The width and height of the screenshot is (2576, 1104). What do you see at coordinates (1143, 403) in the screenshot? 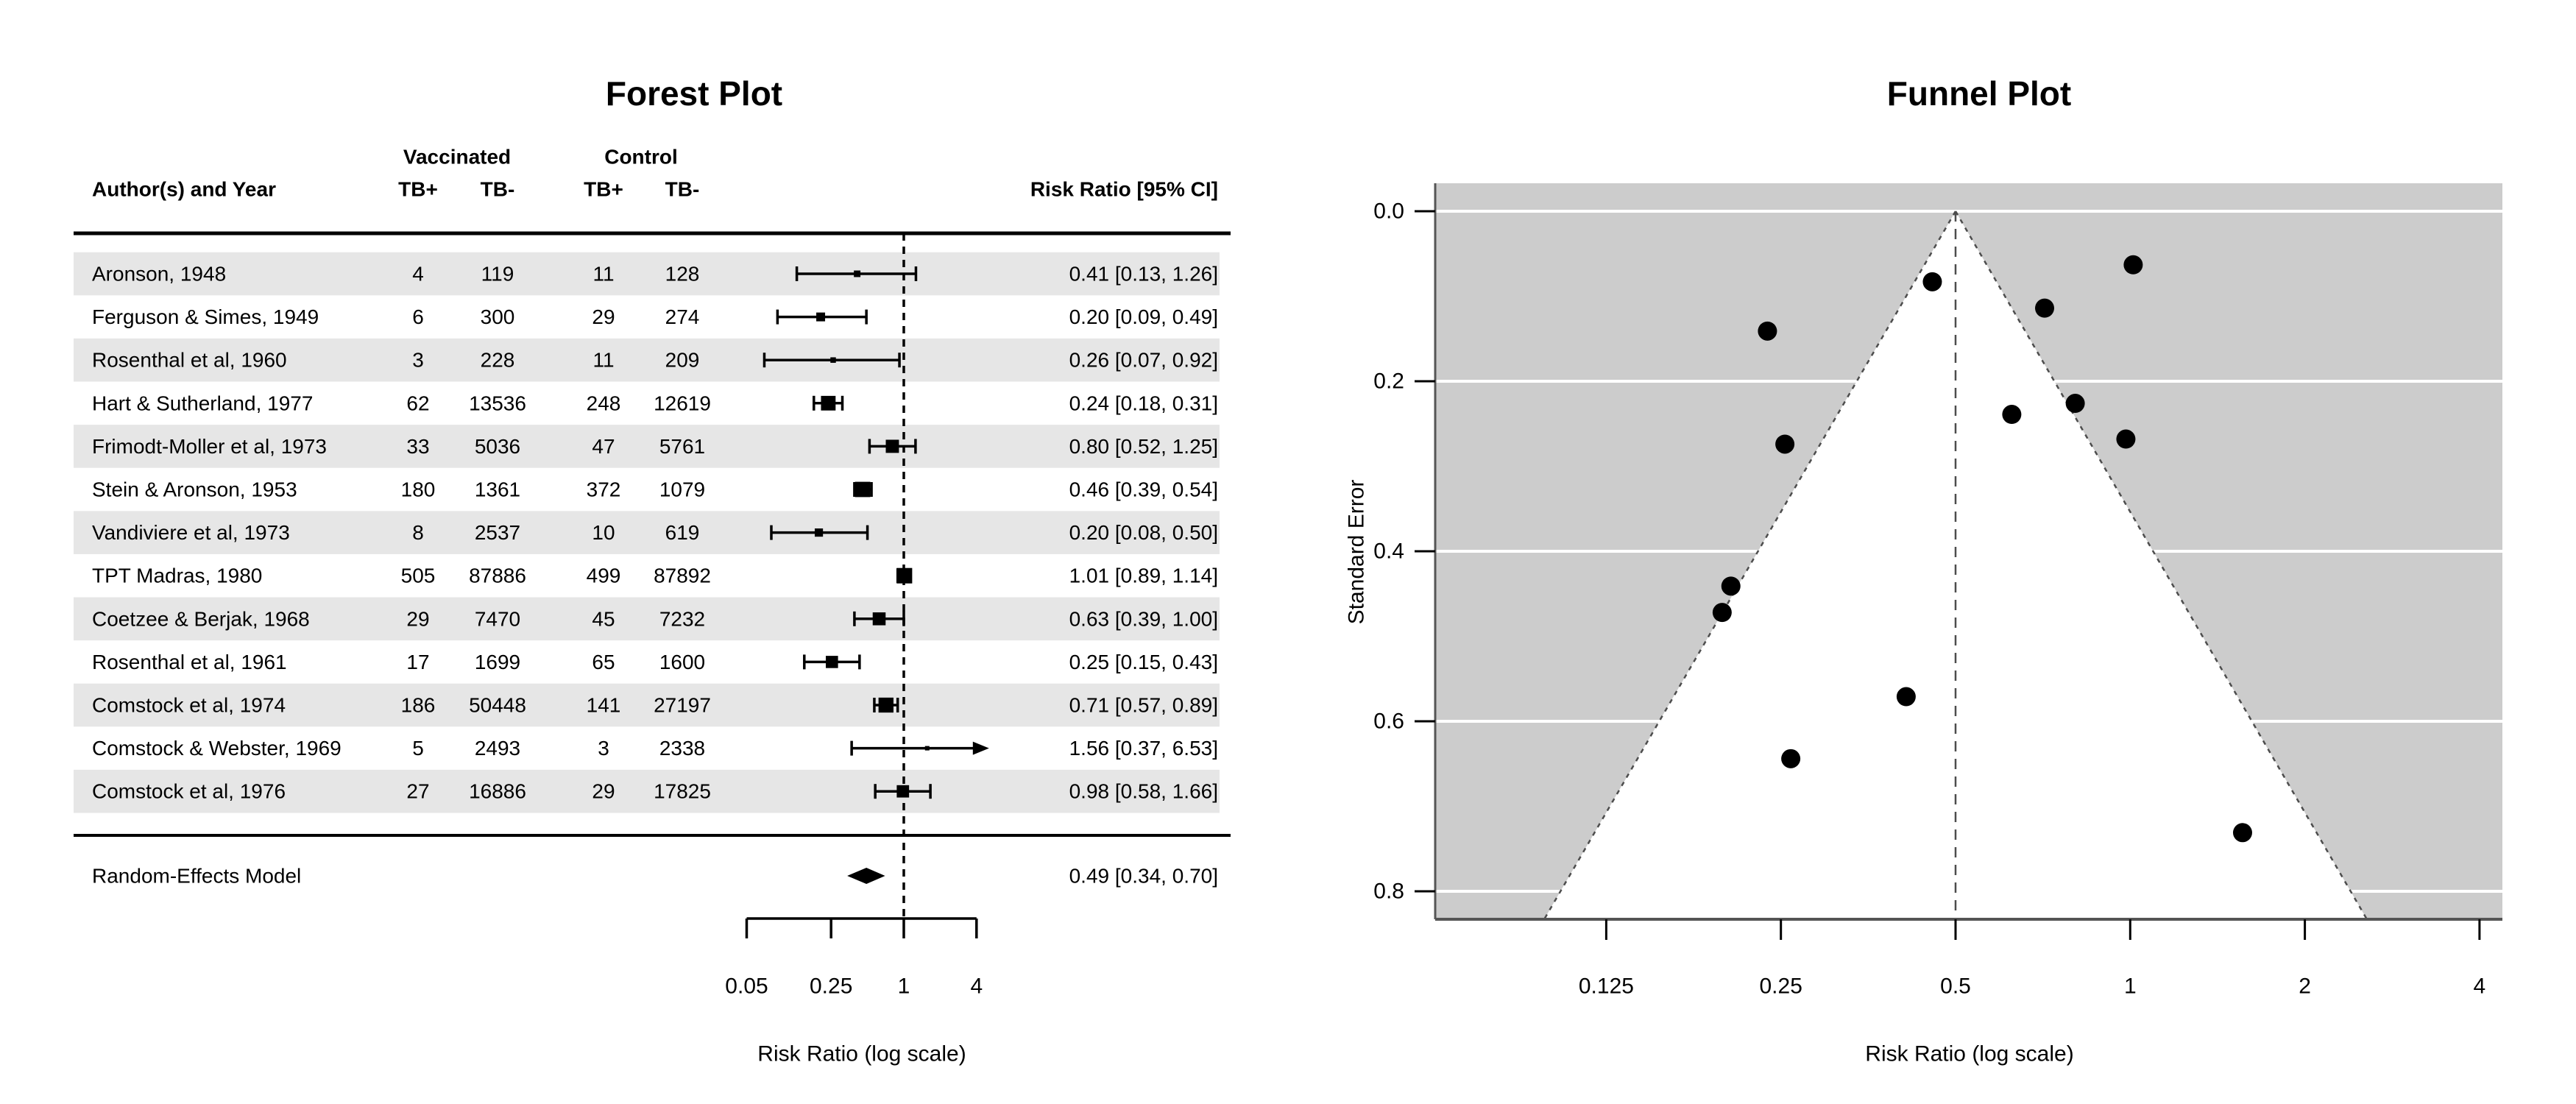
I see `estimate-cell: 0.24 [0.18, 0.31]` at bounding box center [1143, 403].